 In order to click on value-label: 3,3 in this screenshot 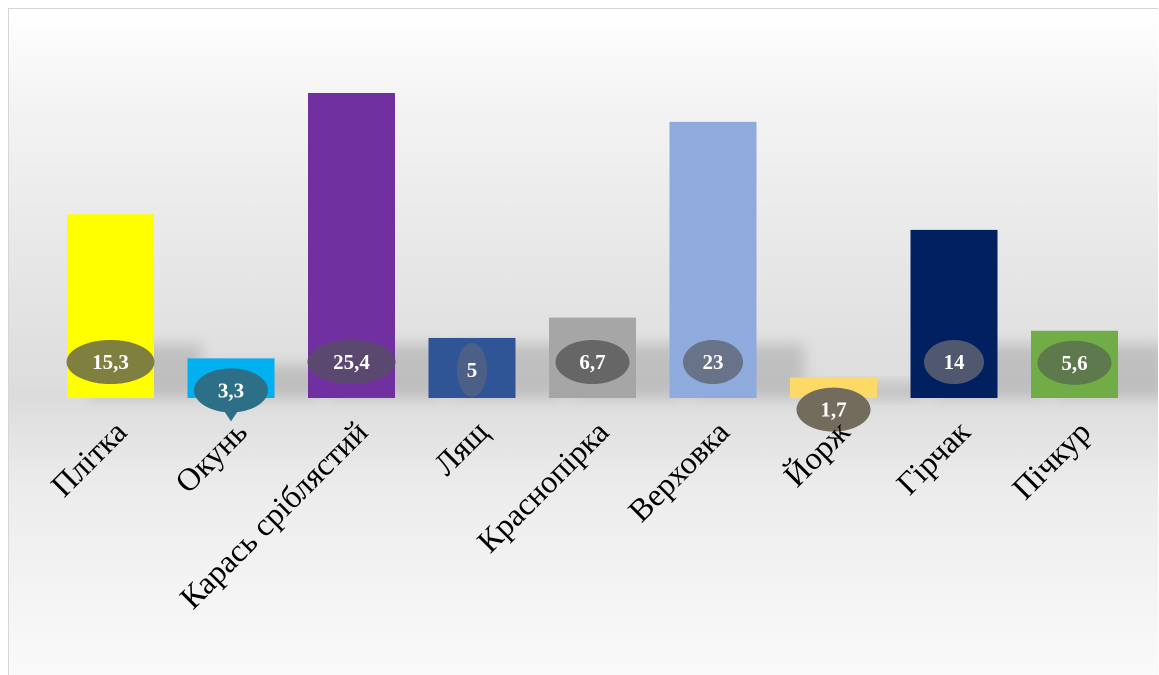, I will do `click(231, 390)`.